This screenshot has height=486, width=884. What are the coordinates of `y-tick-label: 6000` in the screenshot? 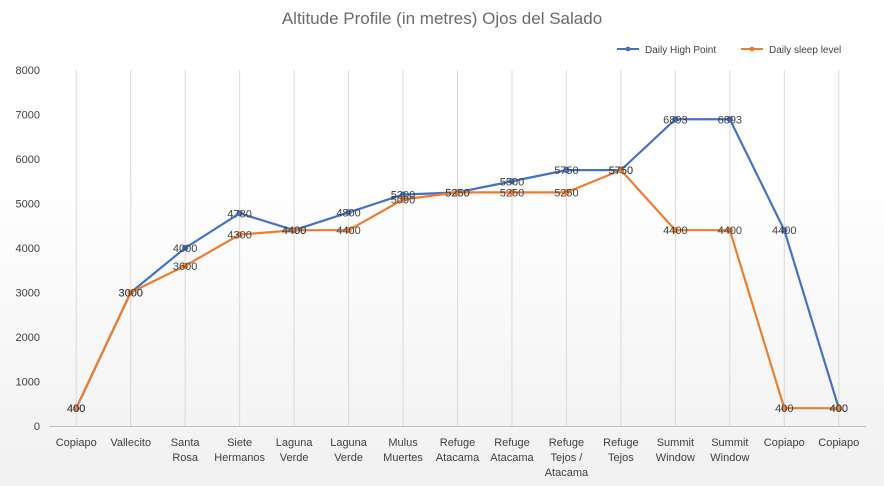 It's located at (28, 160).